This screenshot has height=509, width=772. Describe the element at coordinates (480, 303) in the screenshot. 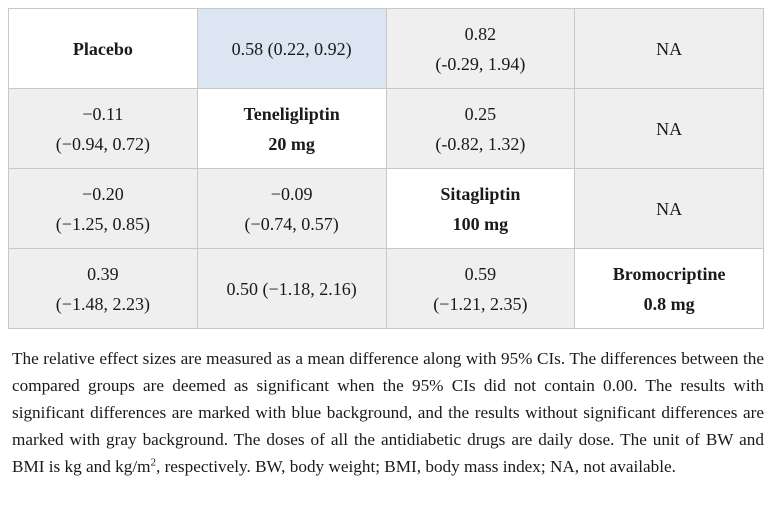

I see `cell-line: (−1.21, 2.35)` at that location.